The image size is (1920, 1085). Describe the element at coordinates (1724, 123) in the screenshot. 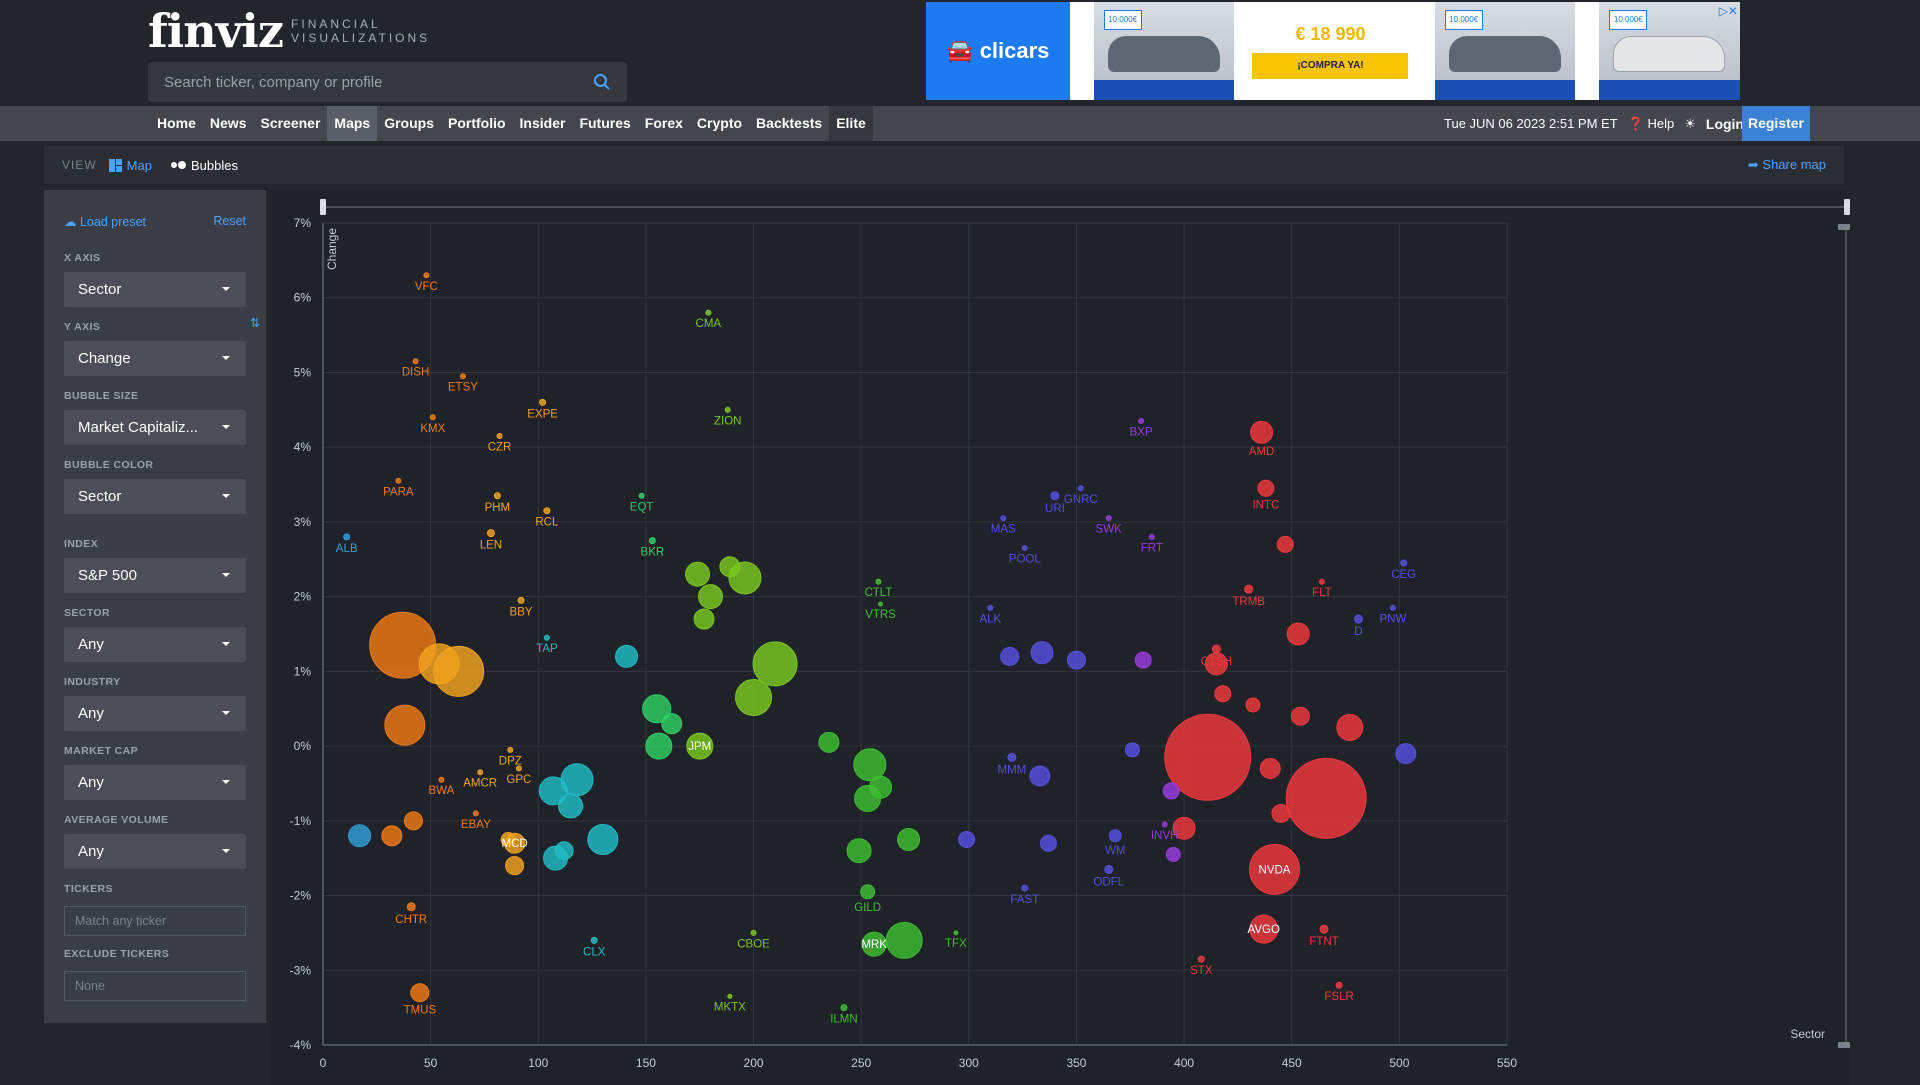

I see `login-link: Login` at that location.